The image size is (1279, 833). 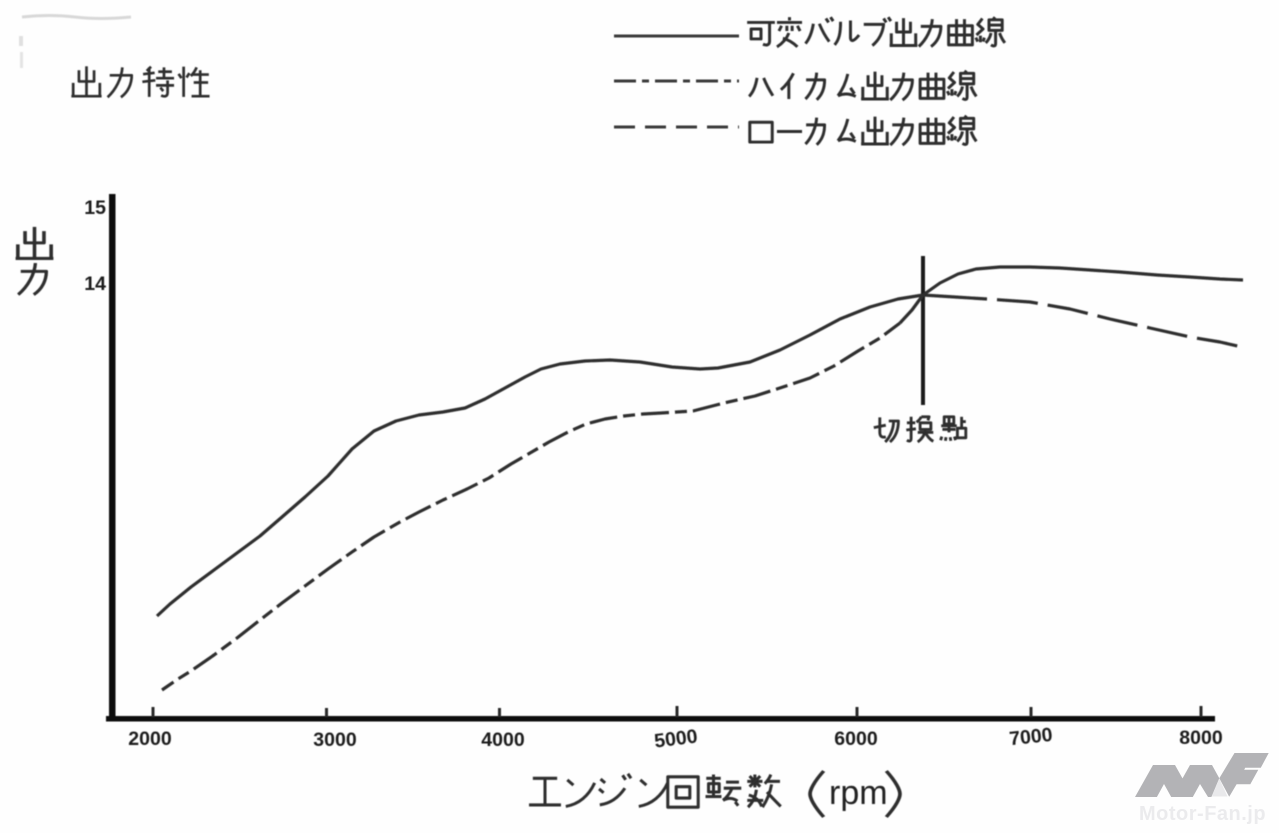 I want to click on svg-text: 3000, so click(x=335, y=740).